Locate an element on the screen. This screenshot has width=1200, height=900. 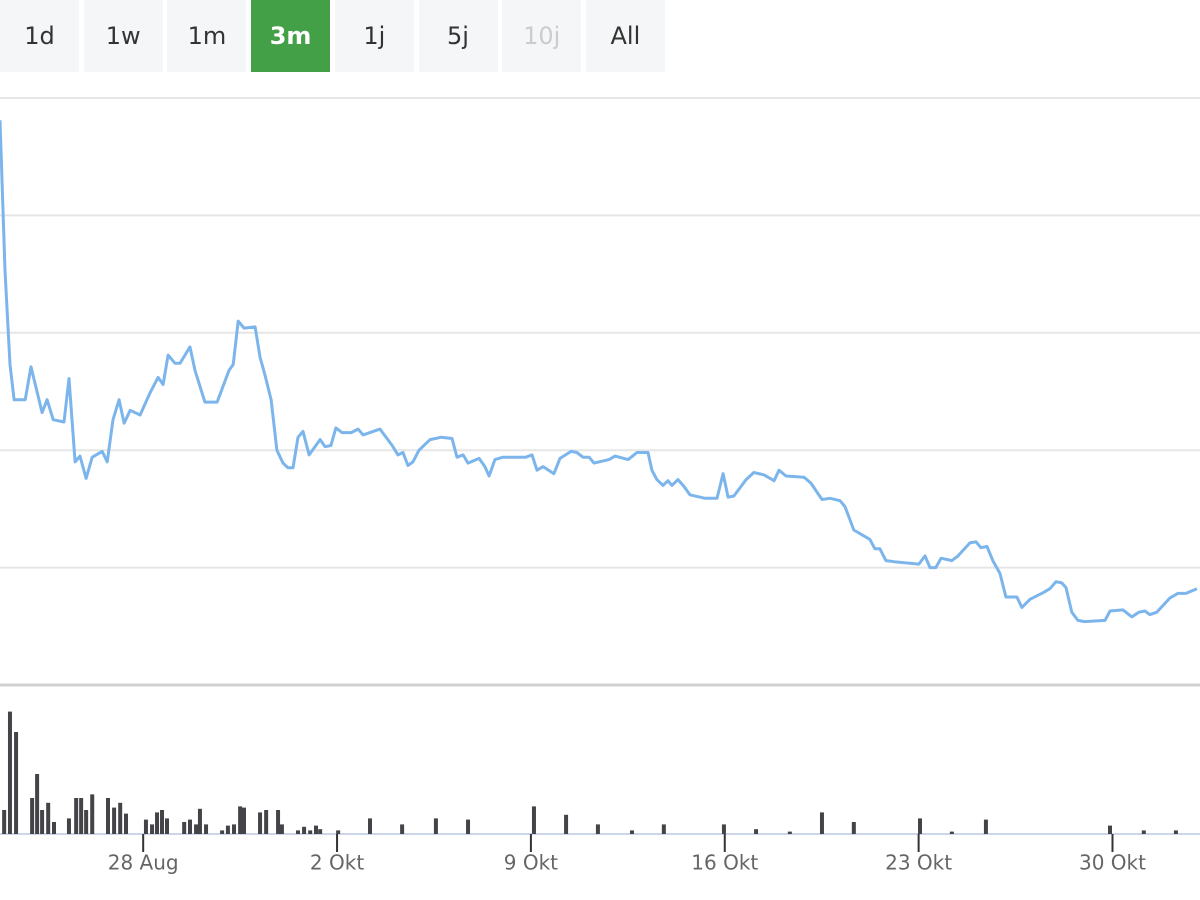
range-button: 5j is located at coordinates (458, 36).